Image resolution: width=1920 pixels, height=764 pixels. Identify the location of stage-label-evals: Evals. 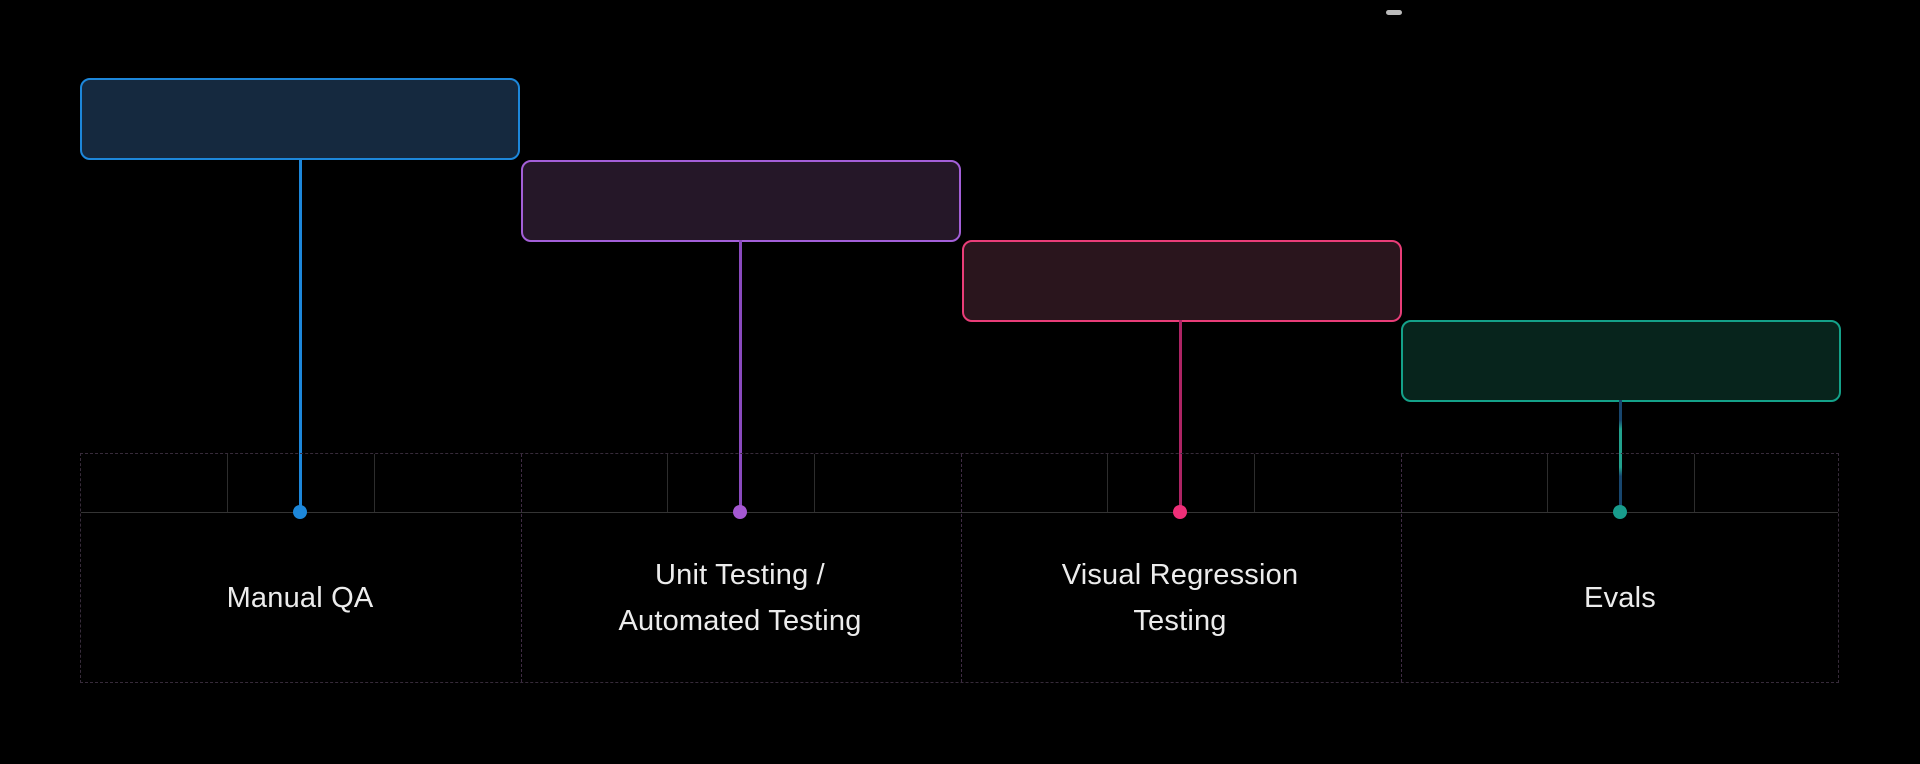
(1620, 597).